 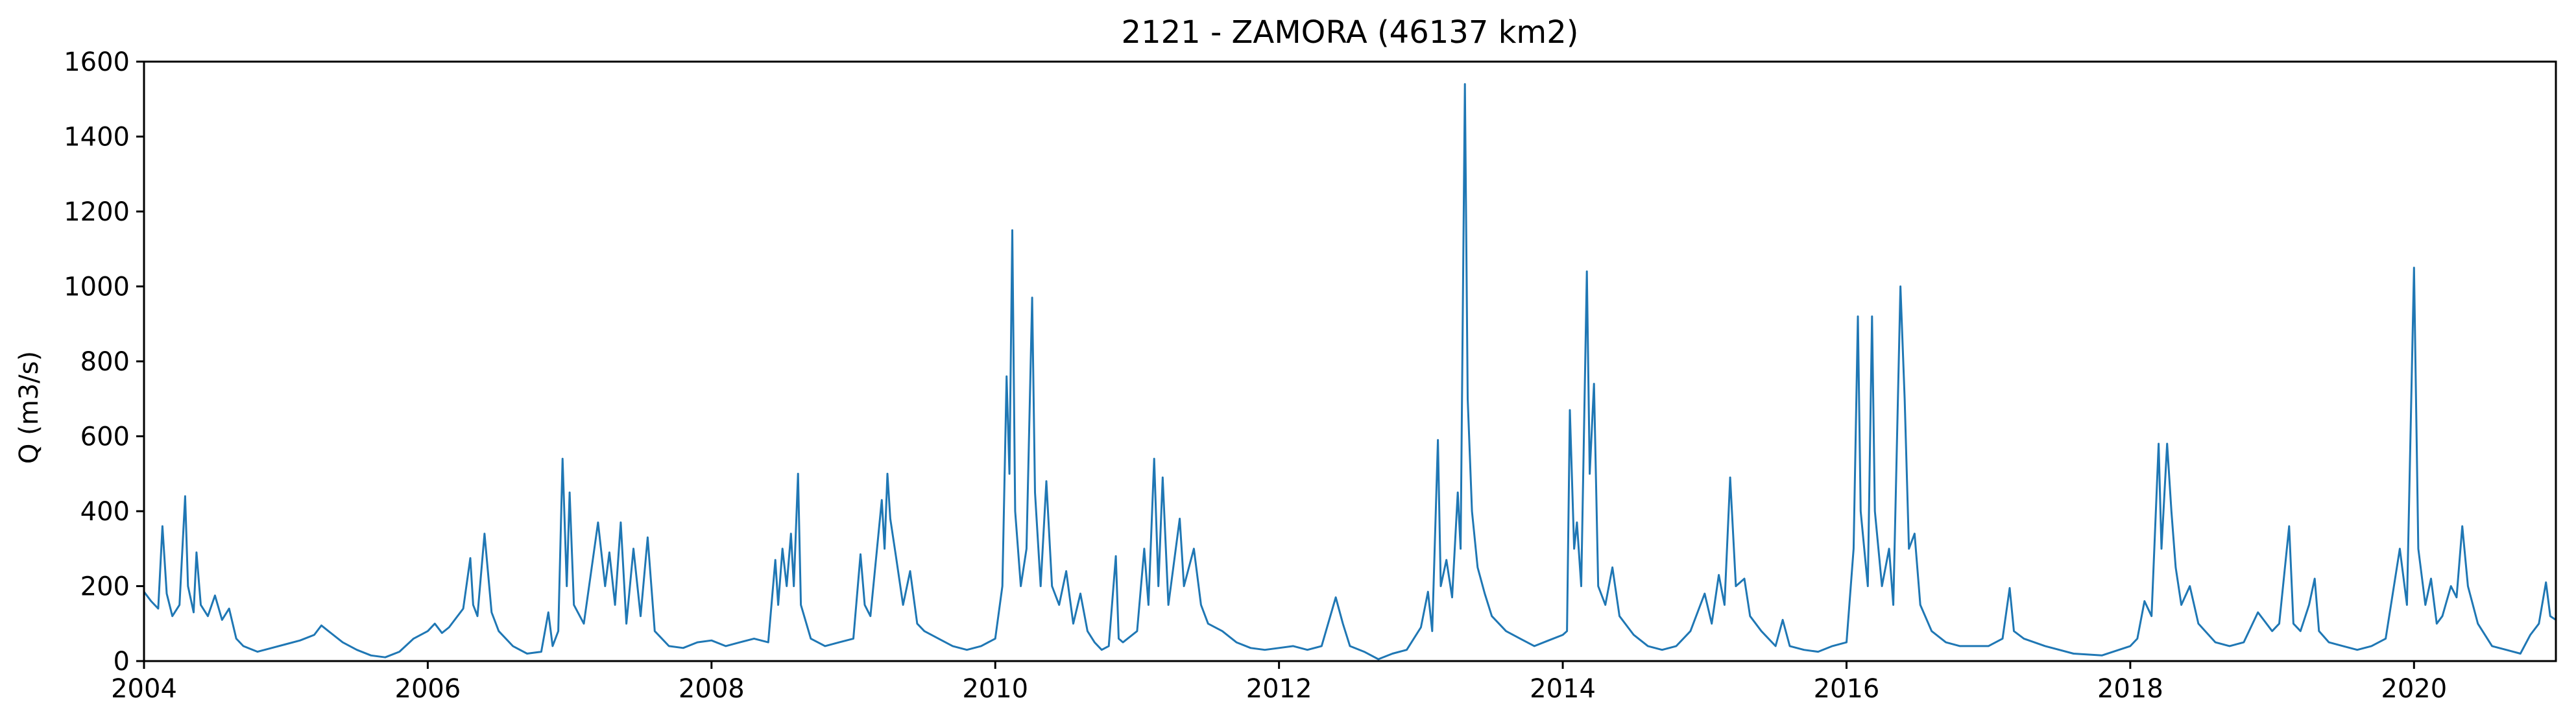 What do you see at coordinates (144, 689) in the screenshot?
I see `x-tick-label: 2004` at bounding box center [144, 689].